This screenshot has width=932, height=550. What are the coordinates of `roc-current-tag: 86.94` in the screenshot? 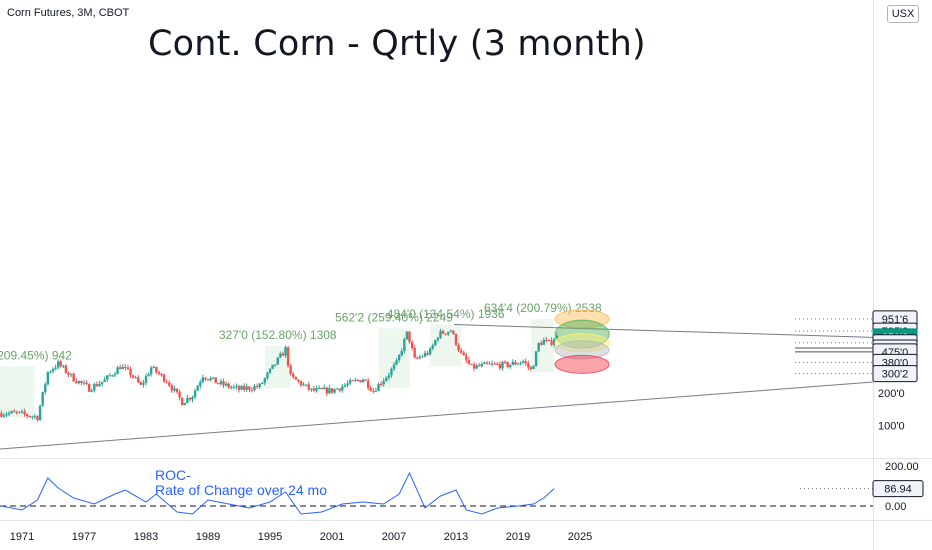 It's located at (898, 489).